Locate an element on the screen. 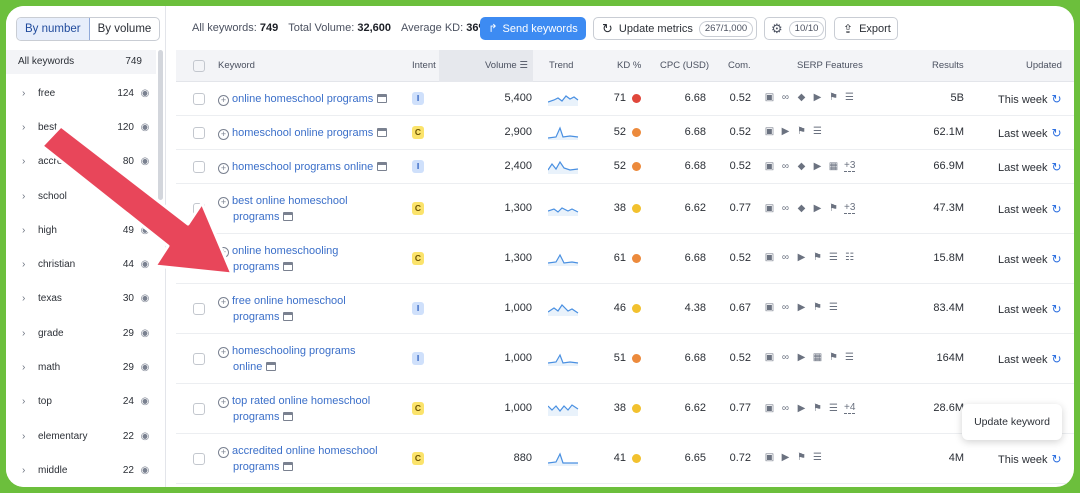 The height and width of the screenshot is (493, 1080). col-volume: Volume ☰ is located at coordinates (506, 65).